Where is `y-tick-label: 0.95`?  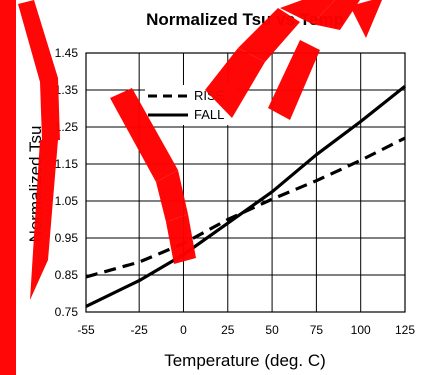 y-tick-label: 0.95 is located at coordinates (67, 238).